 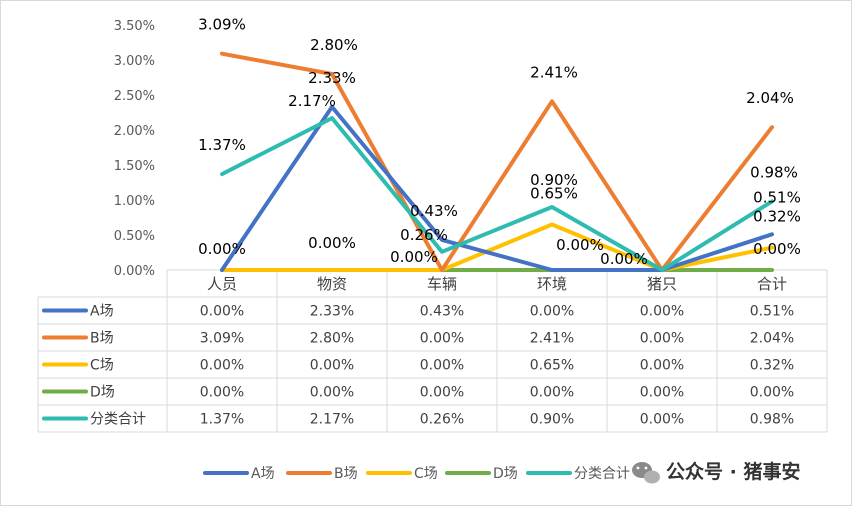 What do you see at coordinates (772, 339) in the screenshot?
I see `table-cell: 2.04%` at bounding box center [772, 339].